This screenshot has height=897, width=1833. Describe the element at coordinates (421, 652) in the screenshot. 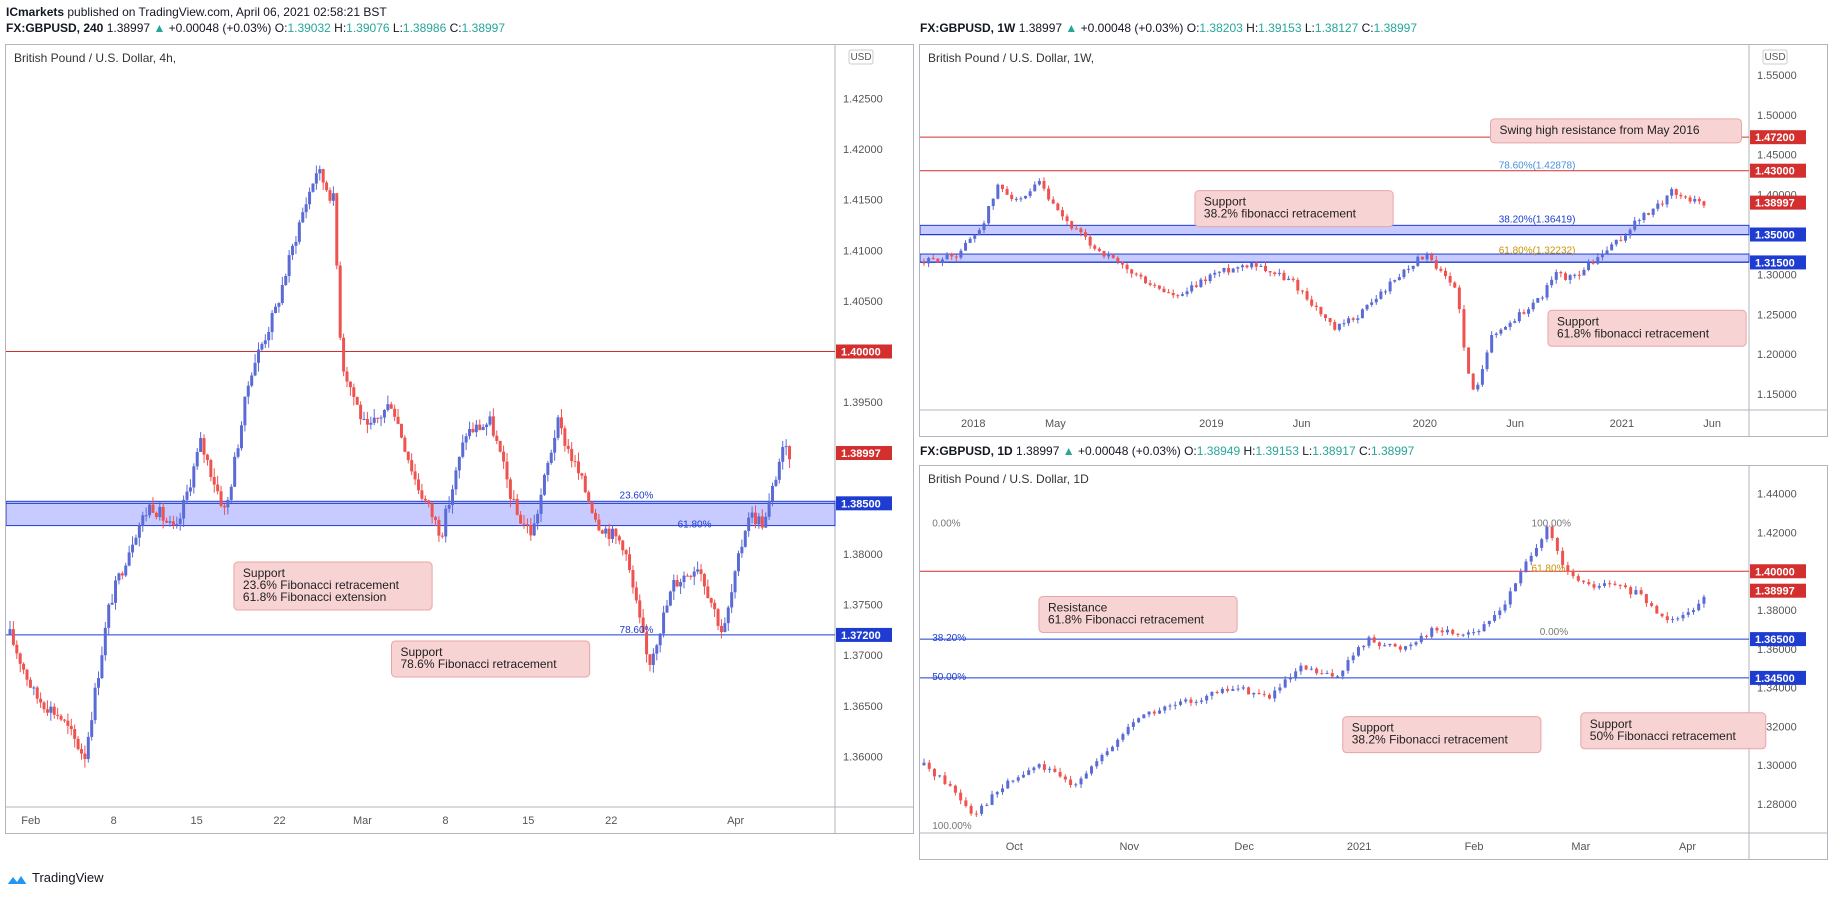

I see `callout-text: Support` at that location.